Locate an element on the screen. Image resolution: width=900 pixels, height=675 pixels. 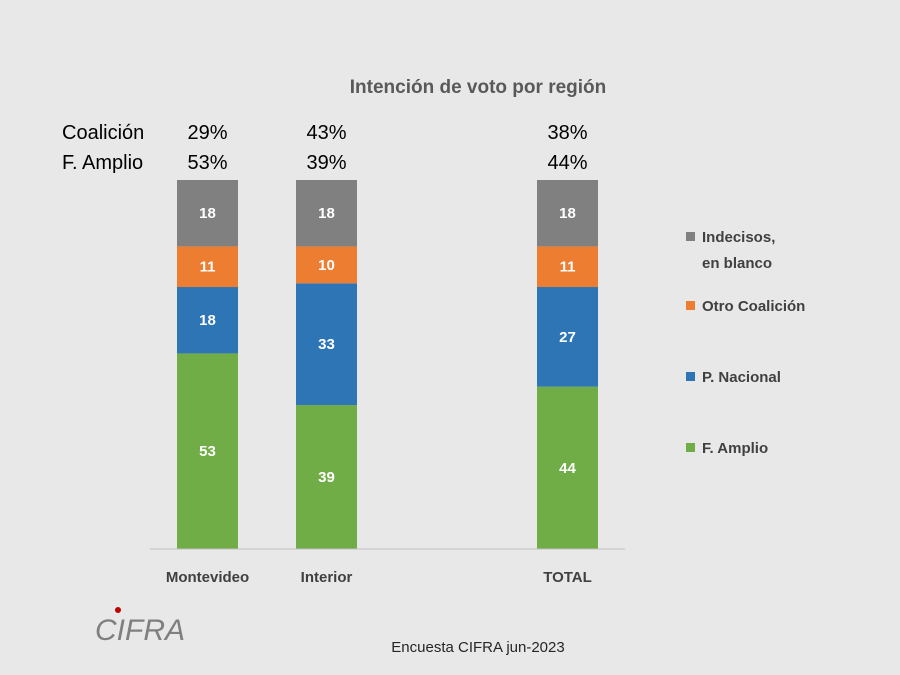
chart-title: Intención de voto por región is located at coordinates (478, 87).